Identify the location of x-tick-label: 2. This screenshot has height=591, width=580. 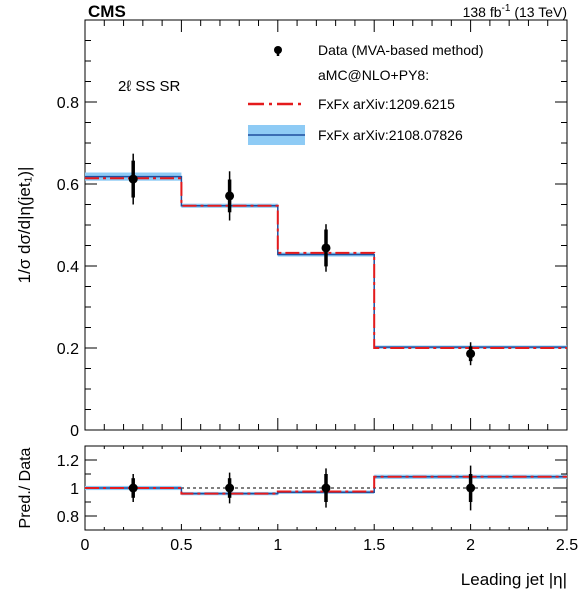
(470, 545).